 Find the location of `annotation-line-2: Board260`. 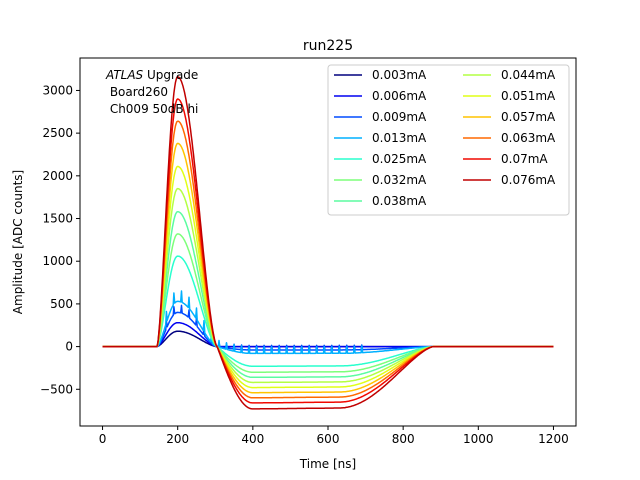

annotation-line-2: Board260 is located at coordinates (137, 92).